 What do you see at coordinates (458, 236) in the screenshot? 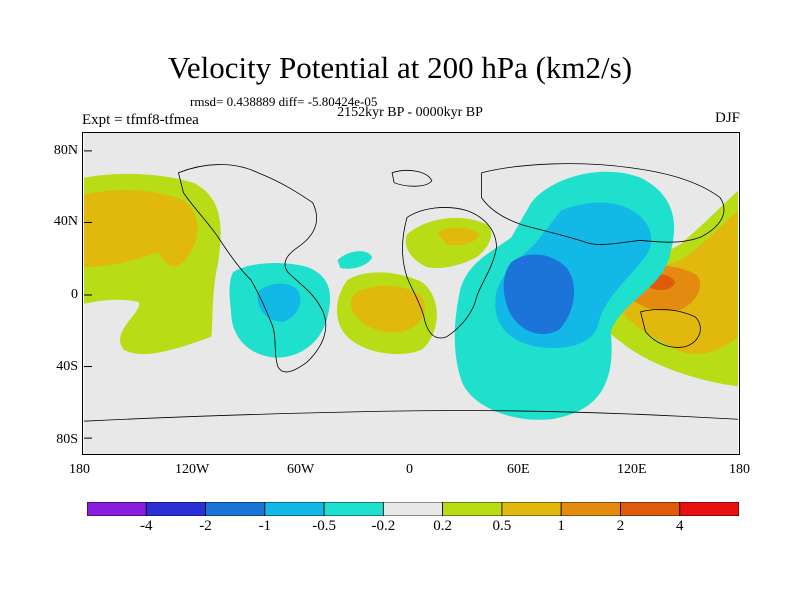
I see `contour-med-p05` at bounding box center [458, 236].